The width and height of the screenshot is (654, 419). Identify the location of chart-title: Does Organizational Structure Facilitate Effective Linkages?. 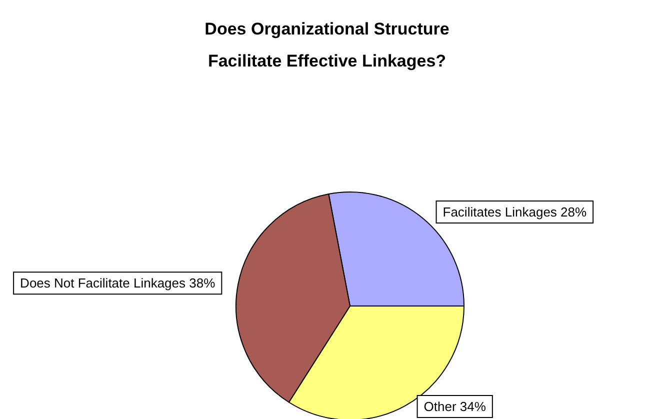
(327, 45).